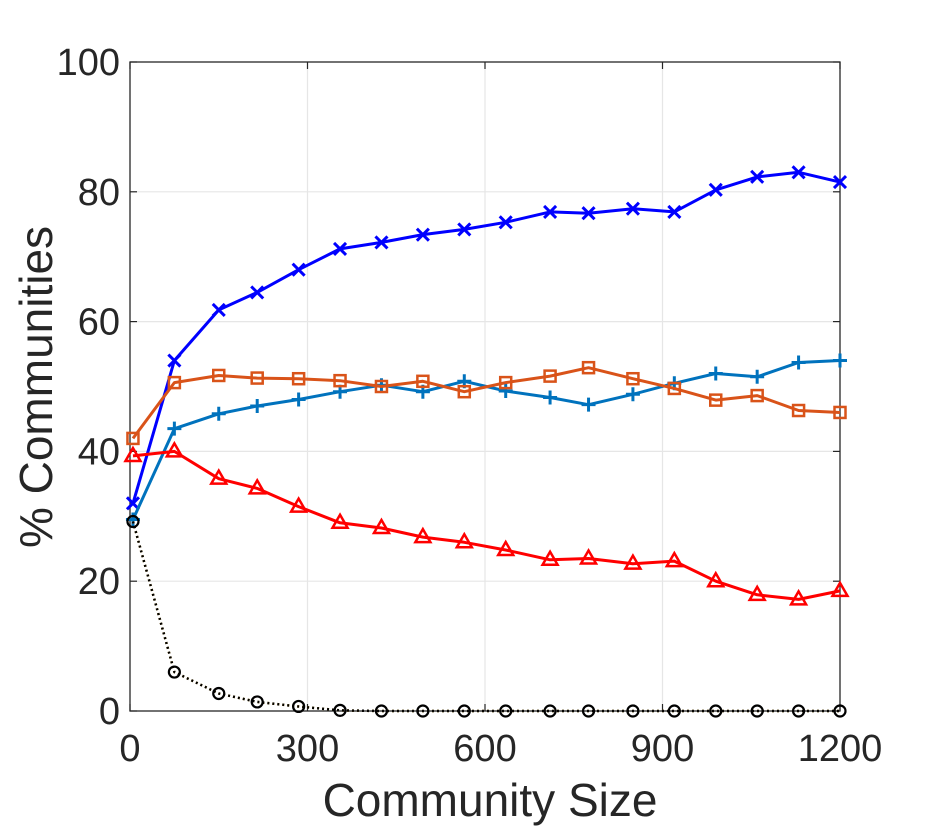 This screenshot has width=930, height=831. Describe the element at coordinates (88, 63) in the screenshot. I see `y-tick-label: 100` at that location.